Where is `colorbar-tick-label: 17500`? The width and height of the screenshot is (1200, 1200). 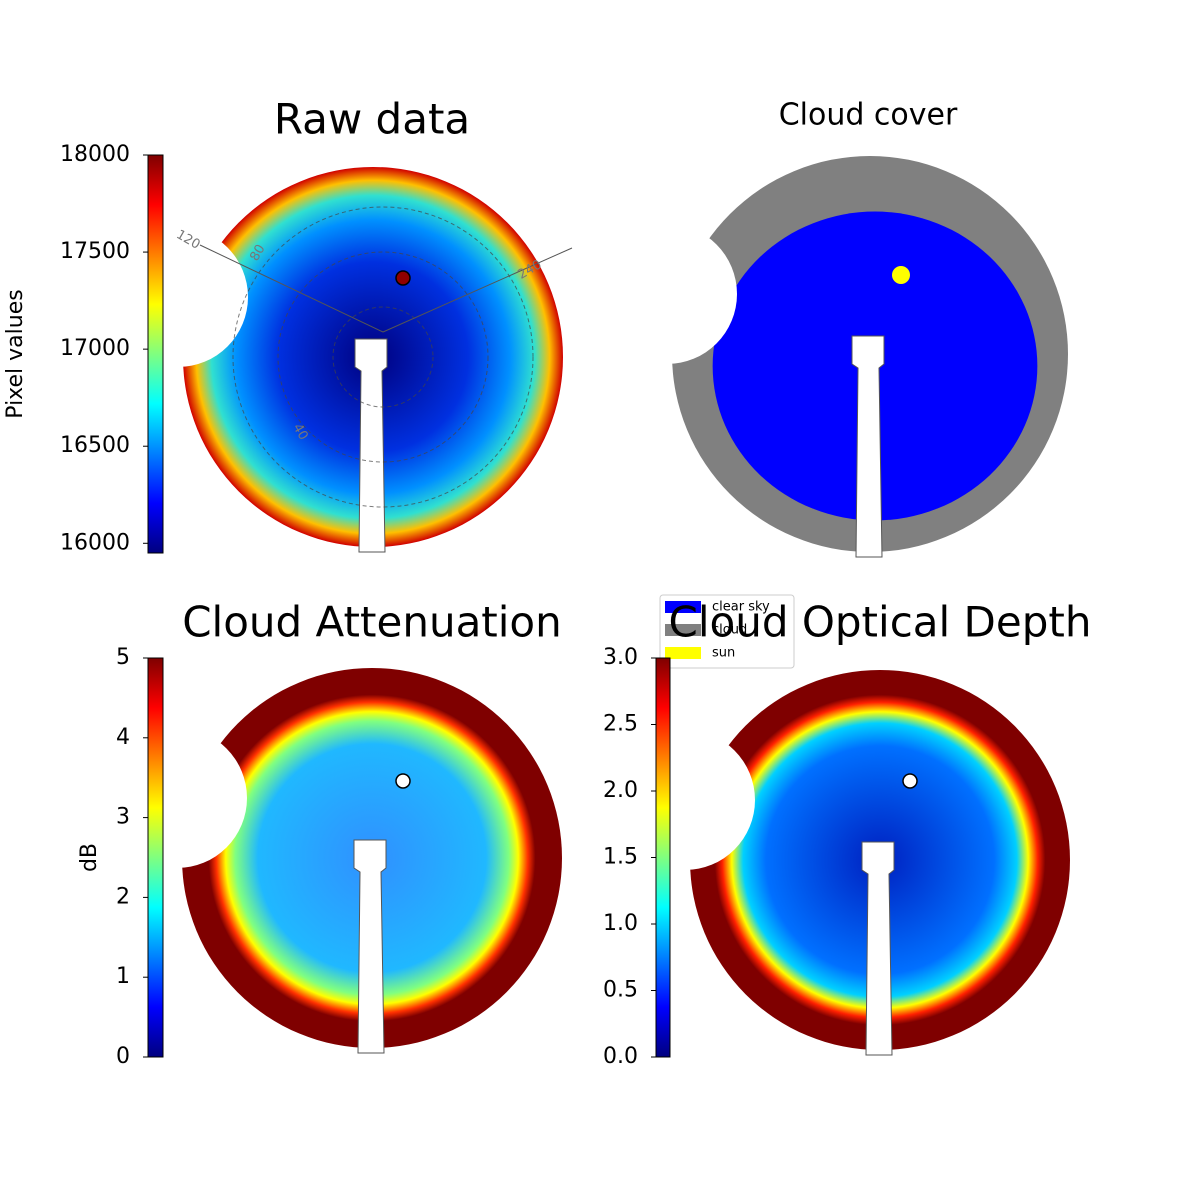
colorbar-tick-label: 17500 is located at coordinates (95, 251).